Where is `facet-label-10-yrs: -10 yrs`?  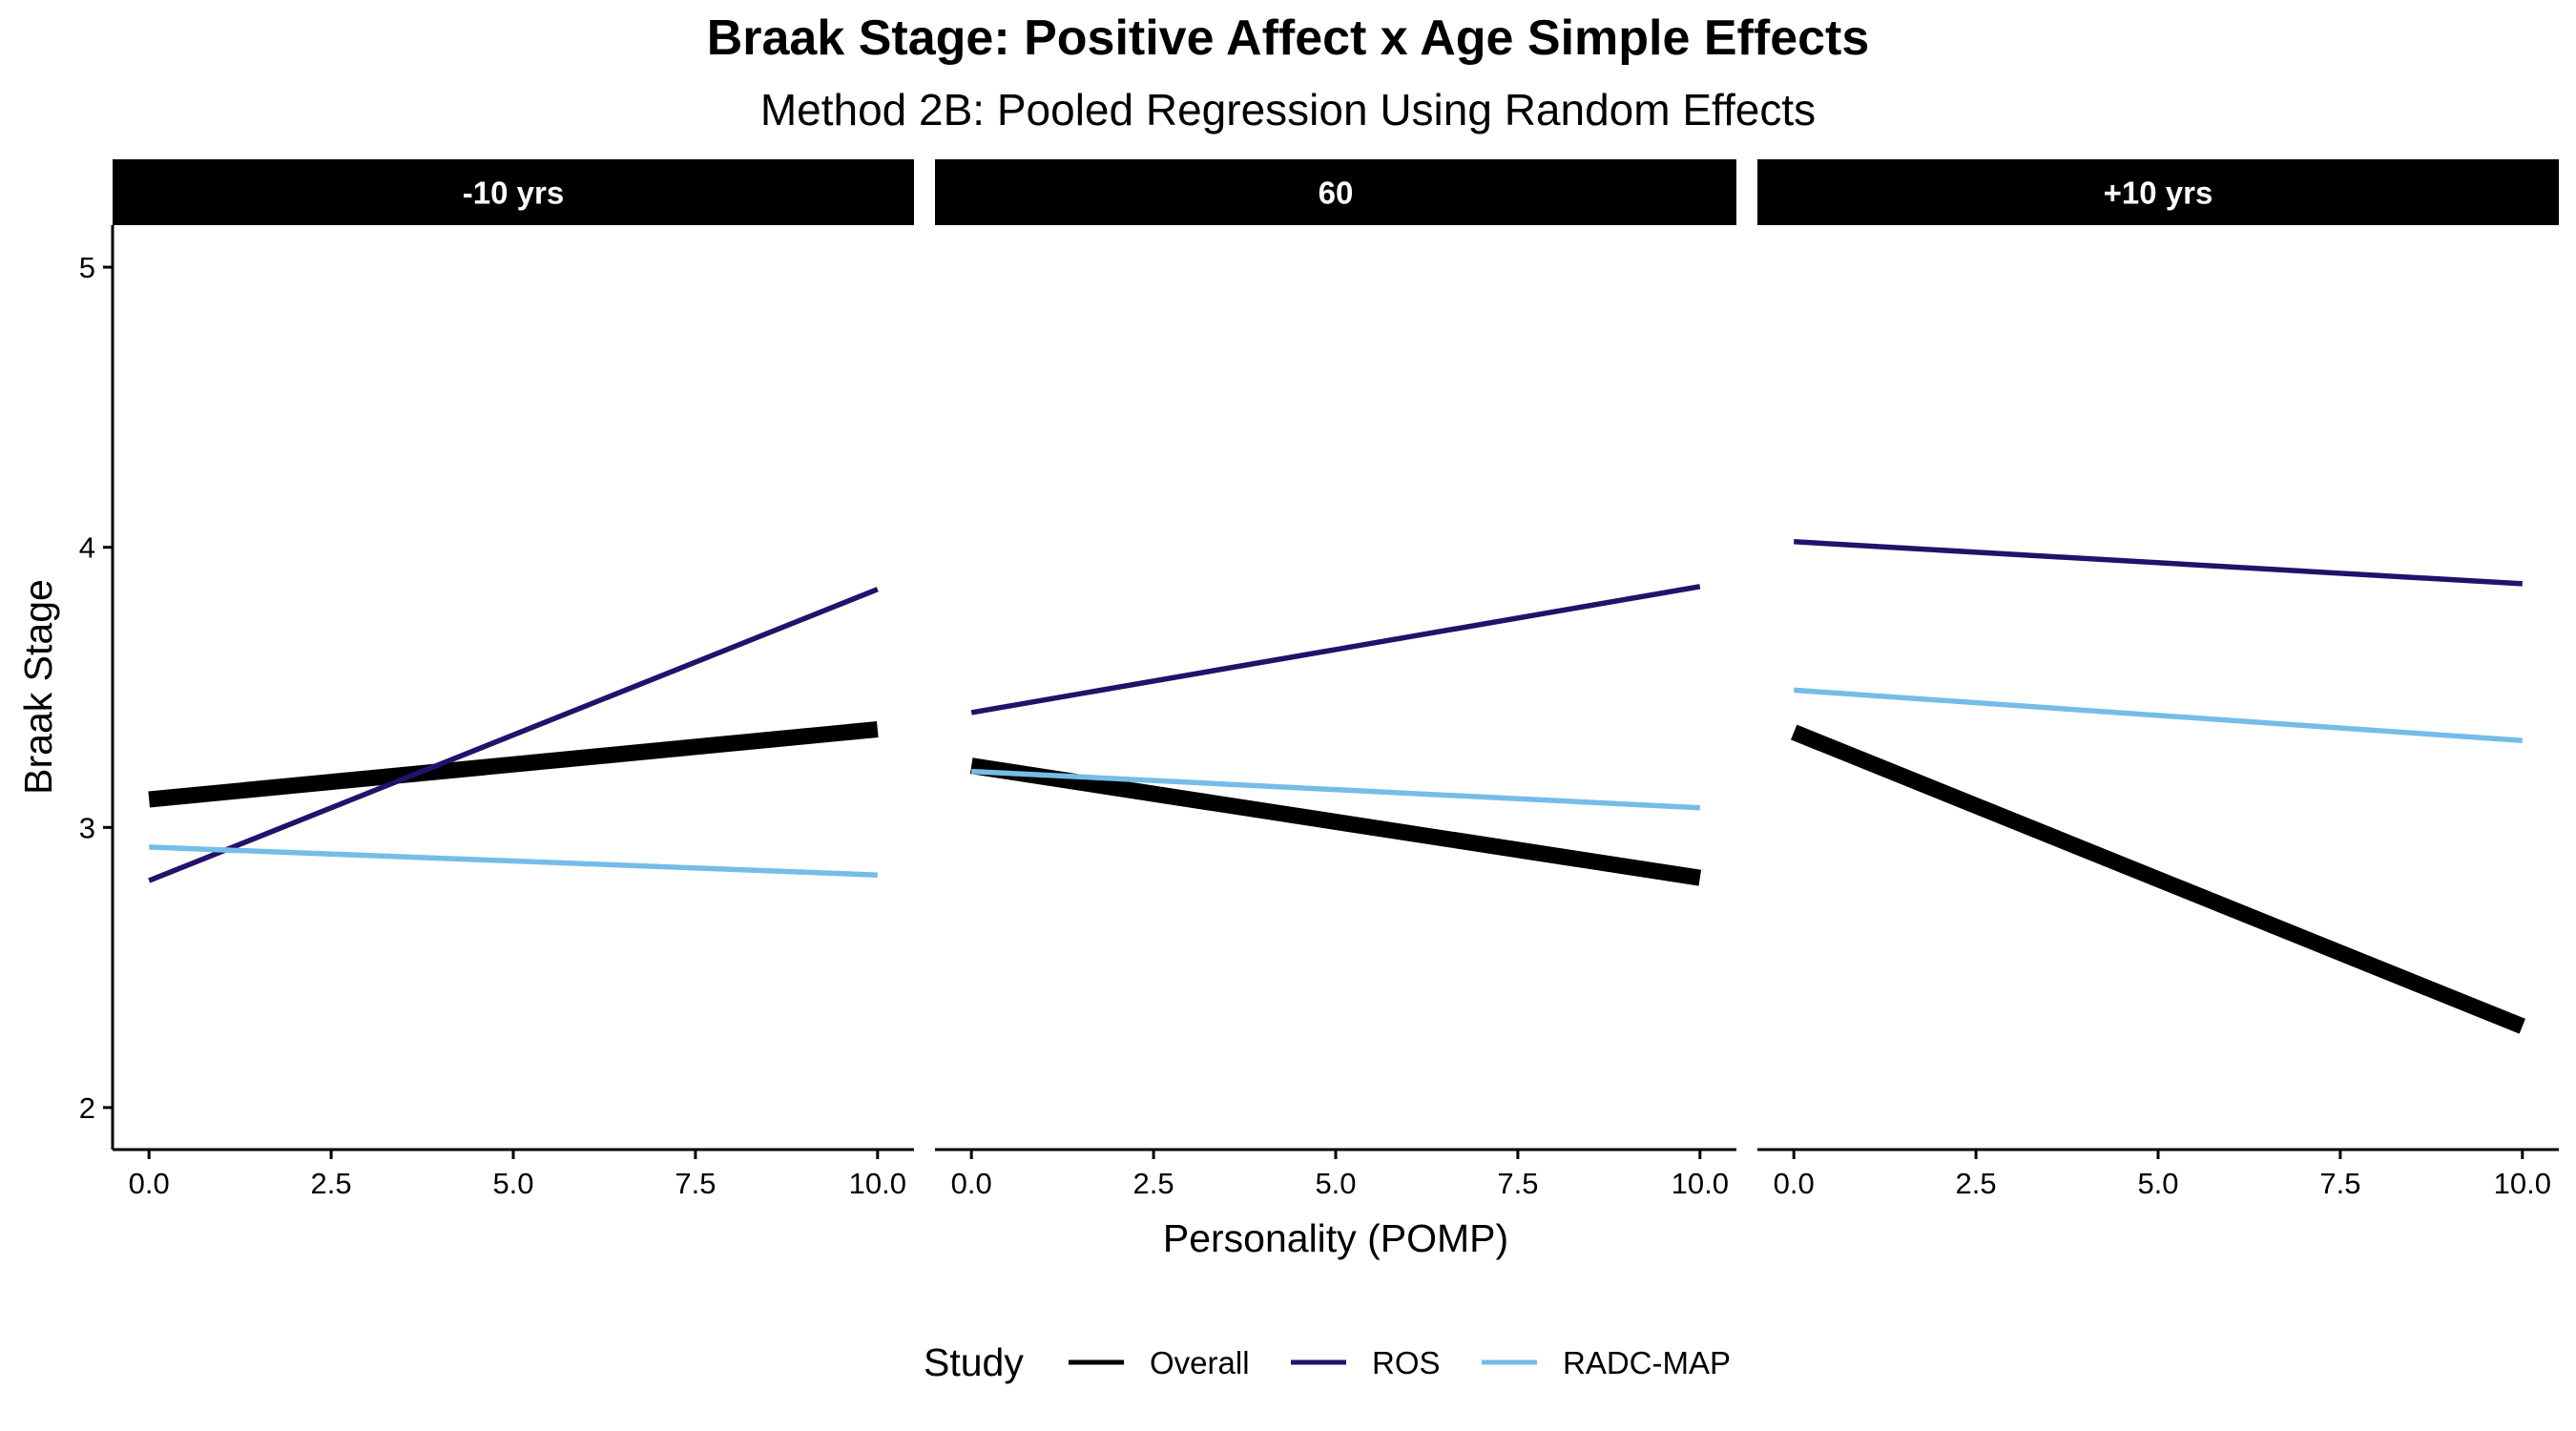
facet-label-10-yrs: -10 yrs is located at coordinates (513, 193).